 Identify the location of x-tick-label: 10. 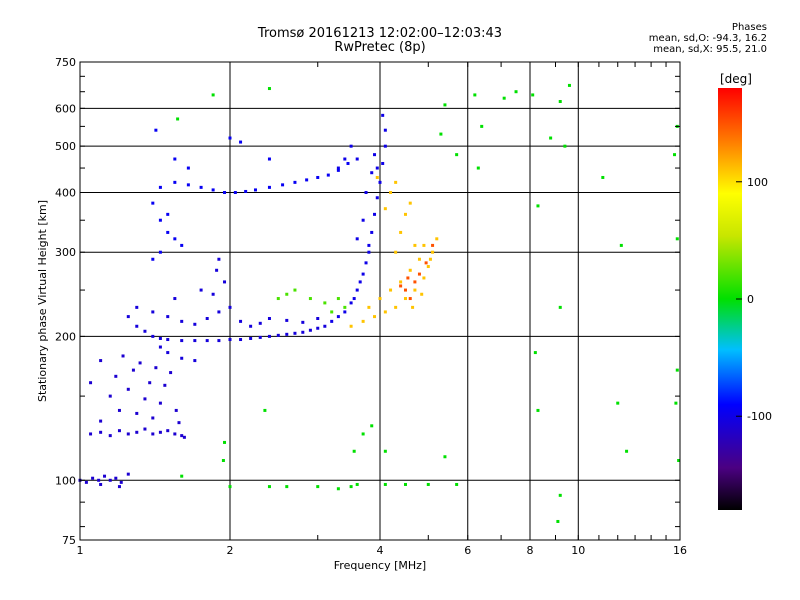
(578, 550).